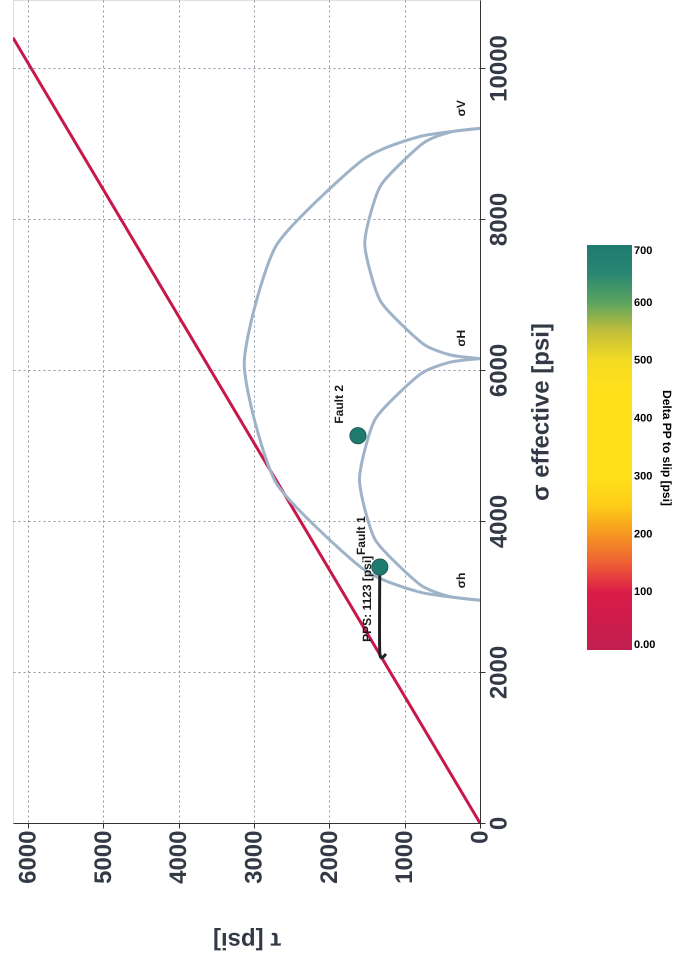 This screenshot has height=962, width=700. Describe the element at coordinates (643, 360) in the screenshot. I see `color-bar-label: 500` at that location.